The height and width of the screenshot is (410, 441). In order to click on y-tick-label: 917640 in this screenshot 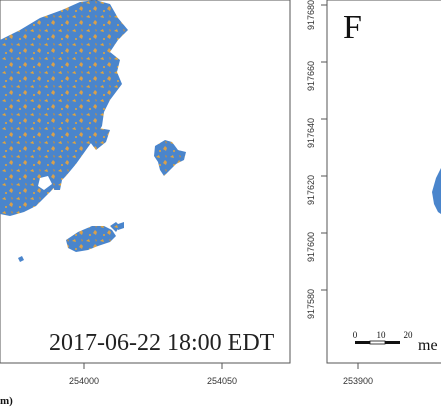, I will do `click(311, 133)`.